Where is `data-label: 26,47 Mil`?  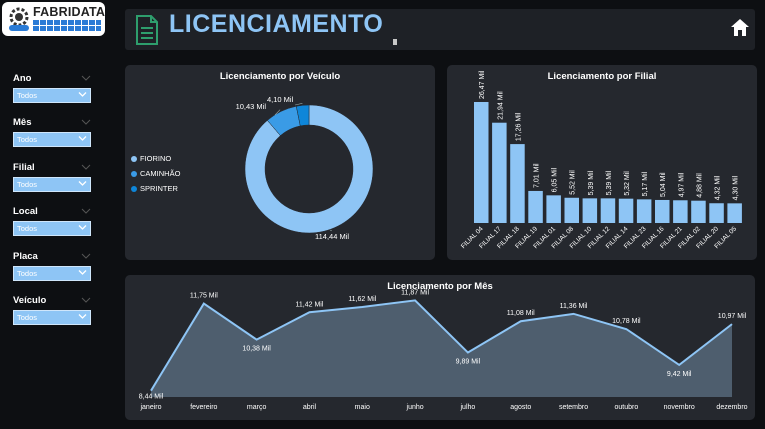
data-label: 26,47 Mil is located at coordinates (482, 84).